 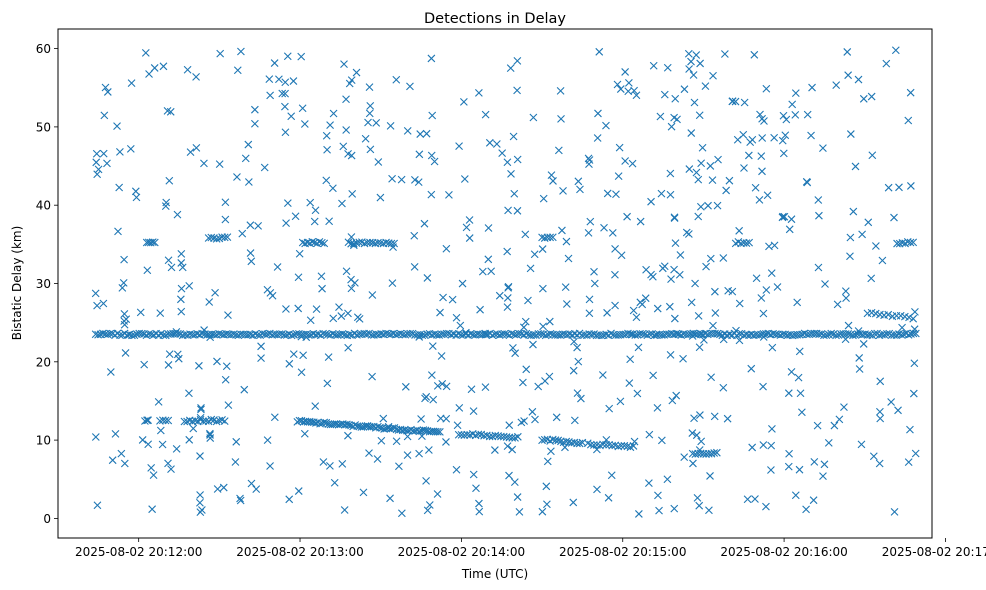 I want to click on y-tick-label: 30, so click(x=43, y=284).